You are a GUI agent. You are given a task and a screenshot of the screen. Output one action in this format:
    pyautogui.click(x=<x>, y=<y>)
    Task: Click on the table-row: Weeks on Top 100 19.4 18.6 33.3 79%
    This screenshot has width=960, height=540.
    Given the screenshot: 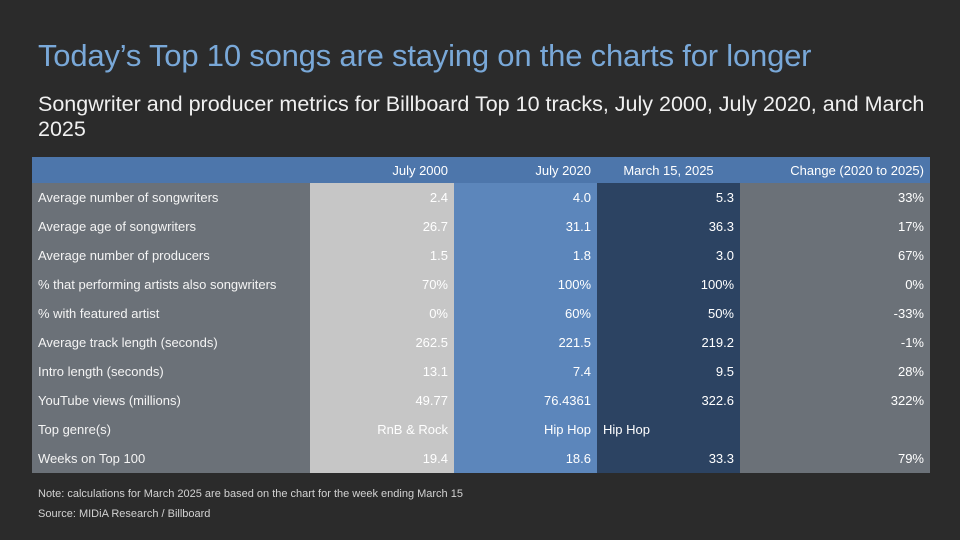 What is the action you would take?
    pyautogui.click(x=481, y=458)
    